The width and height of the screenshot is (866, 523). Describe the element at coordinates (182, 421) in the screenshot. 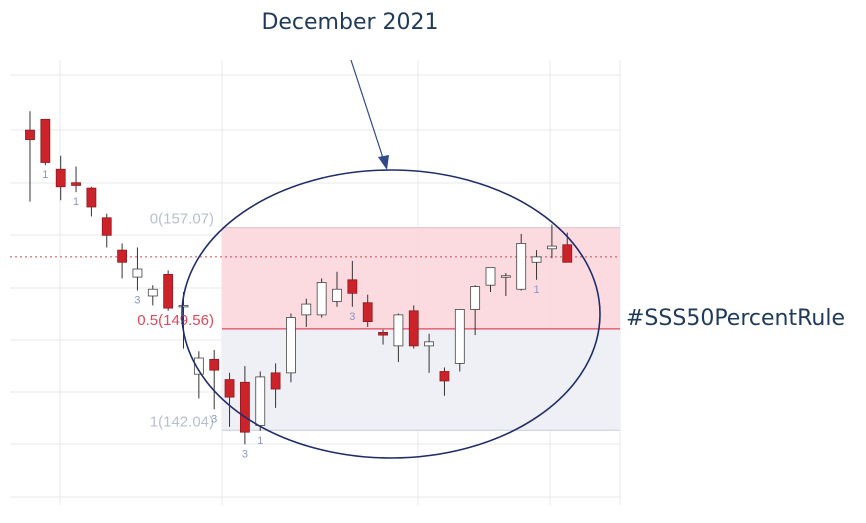

I see `fib-level-label: 1(142.04)` at that location.